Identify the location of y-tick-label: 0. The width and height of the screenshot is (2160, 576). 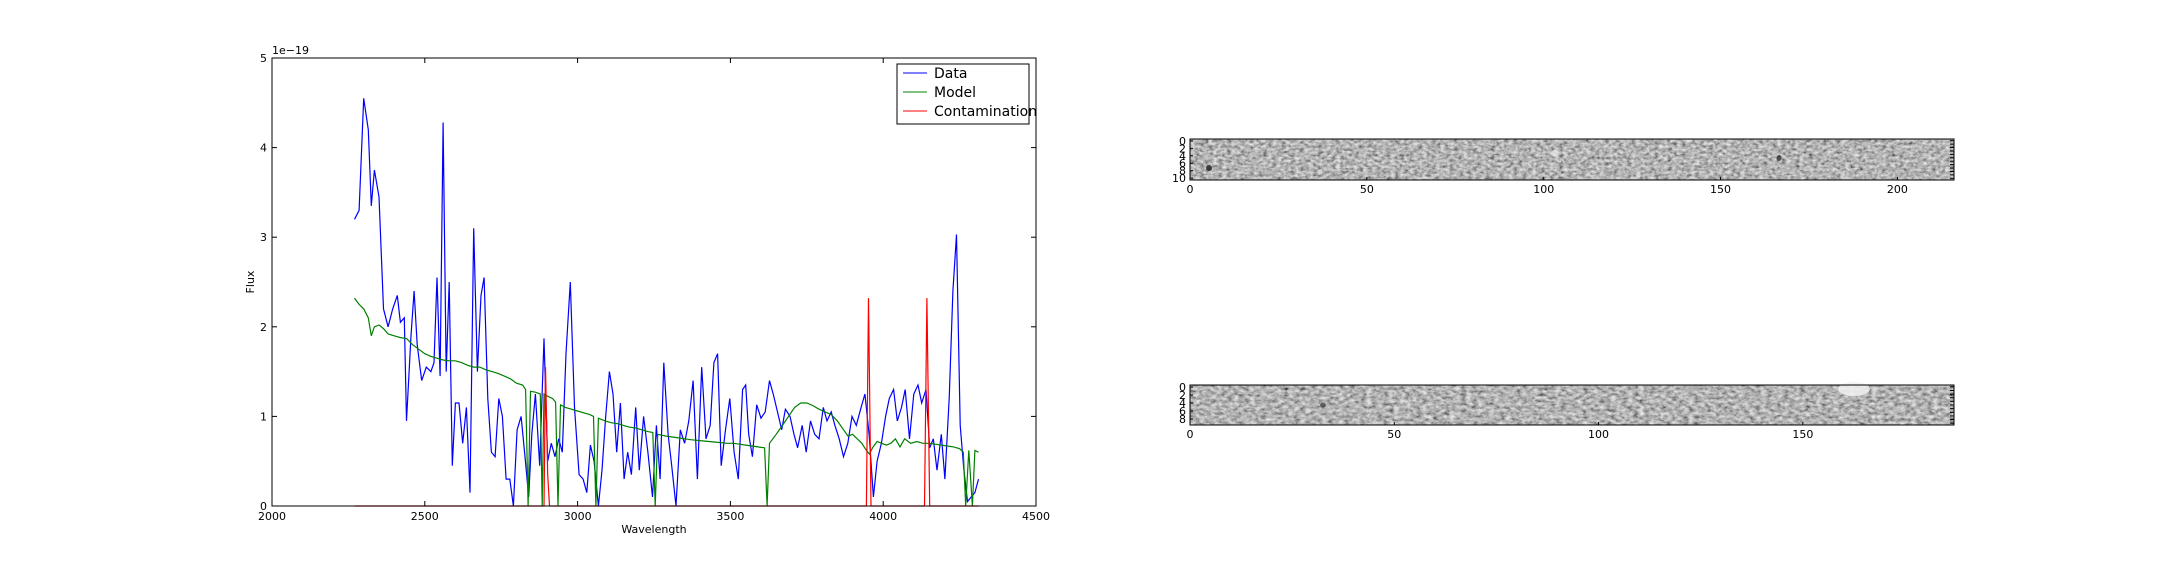
(263, 506).